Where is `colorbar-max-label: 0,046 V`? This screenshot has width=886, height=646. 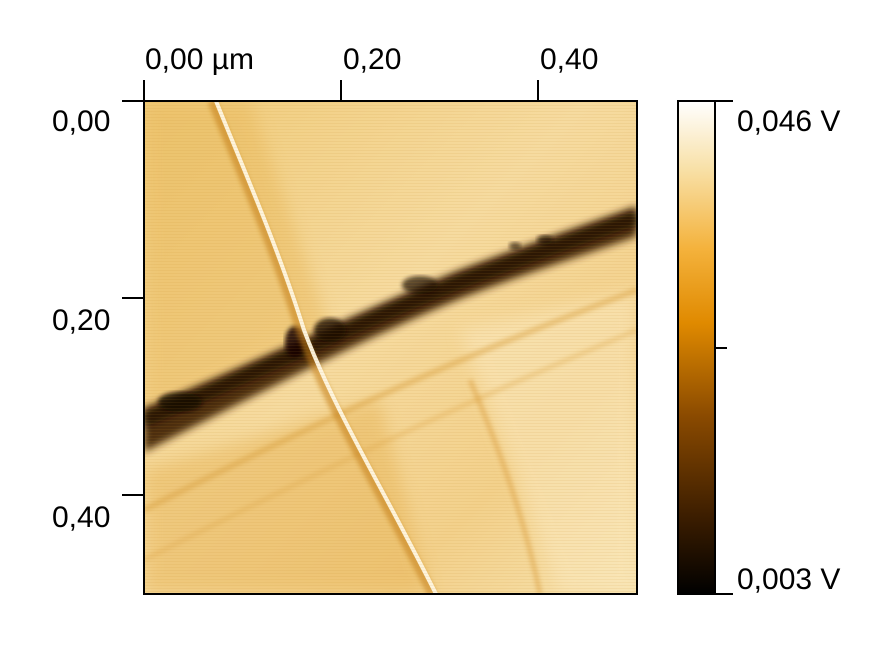 colorbar-max-label: 0,046 V is located at coordinates (788, 121).